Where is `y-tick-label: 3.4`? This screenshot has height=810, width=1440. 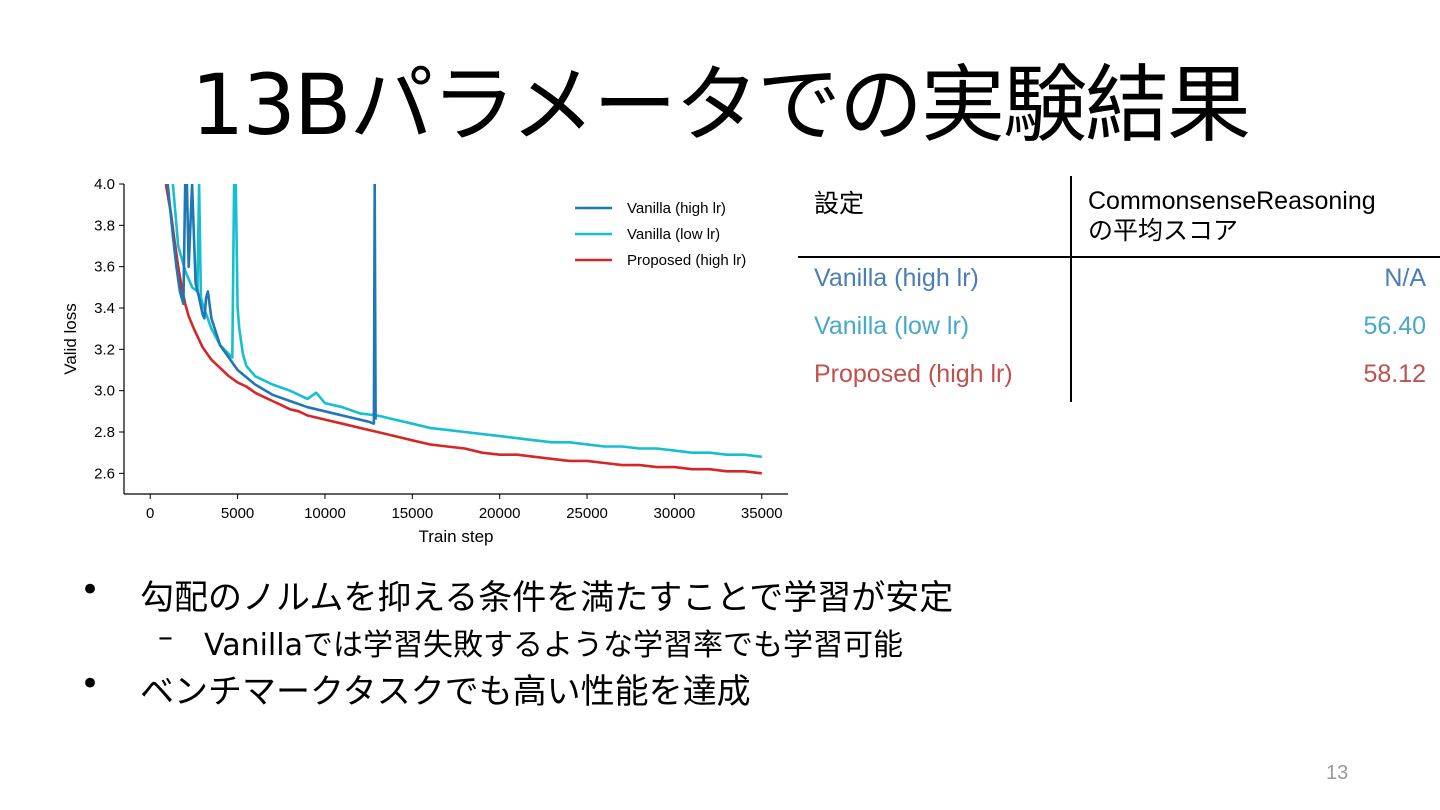
y-tick-label: 3.4 is located at coordinates (104, 308).